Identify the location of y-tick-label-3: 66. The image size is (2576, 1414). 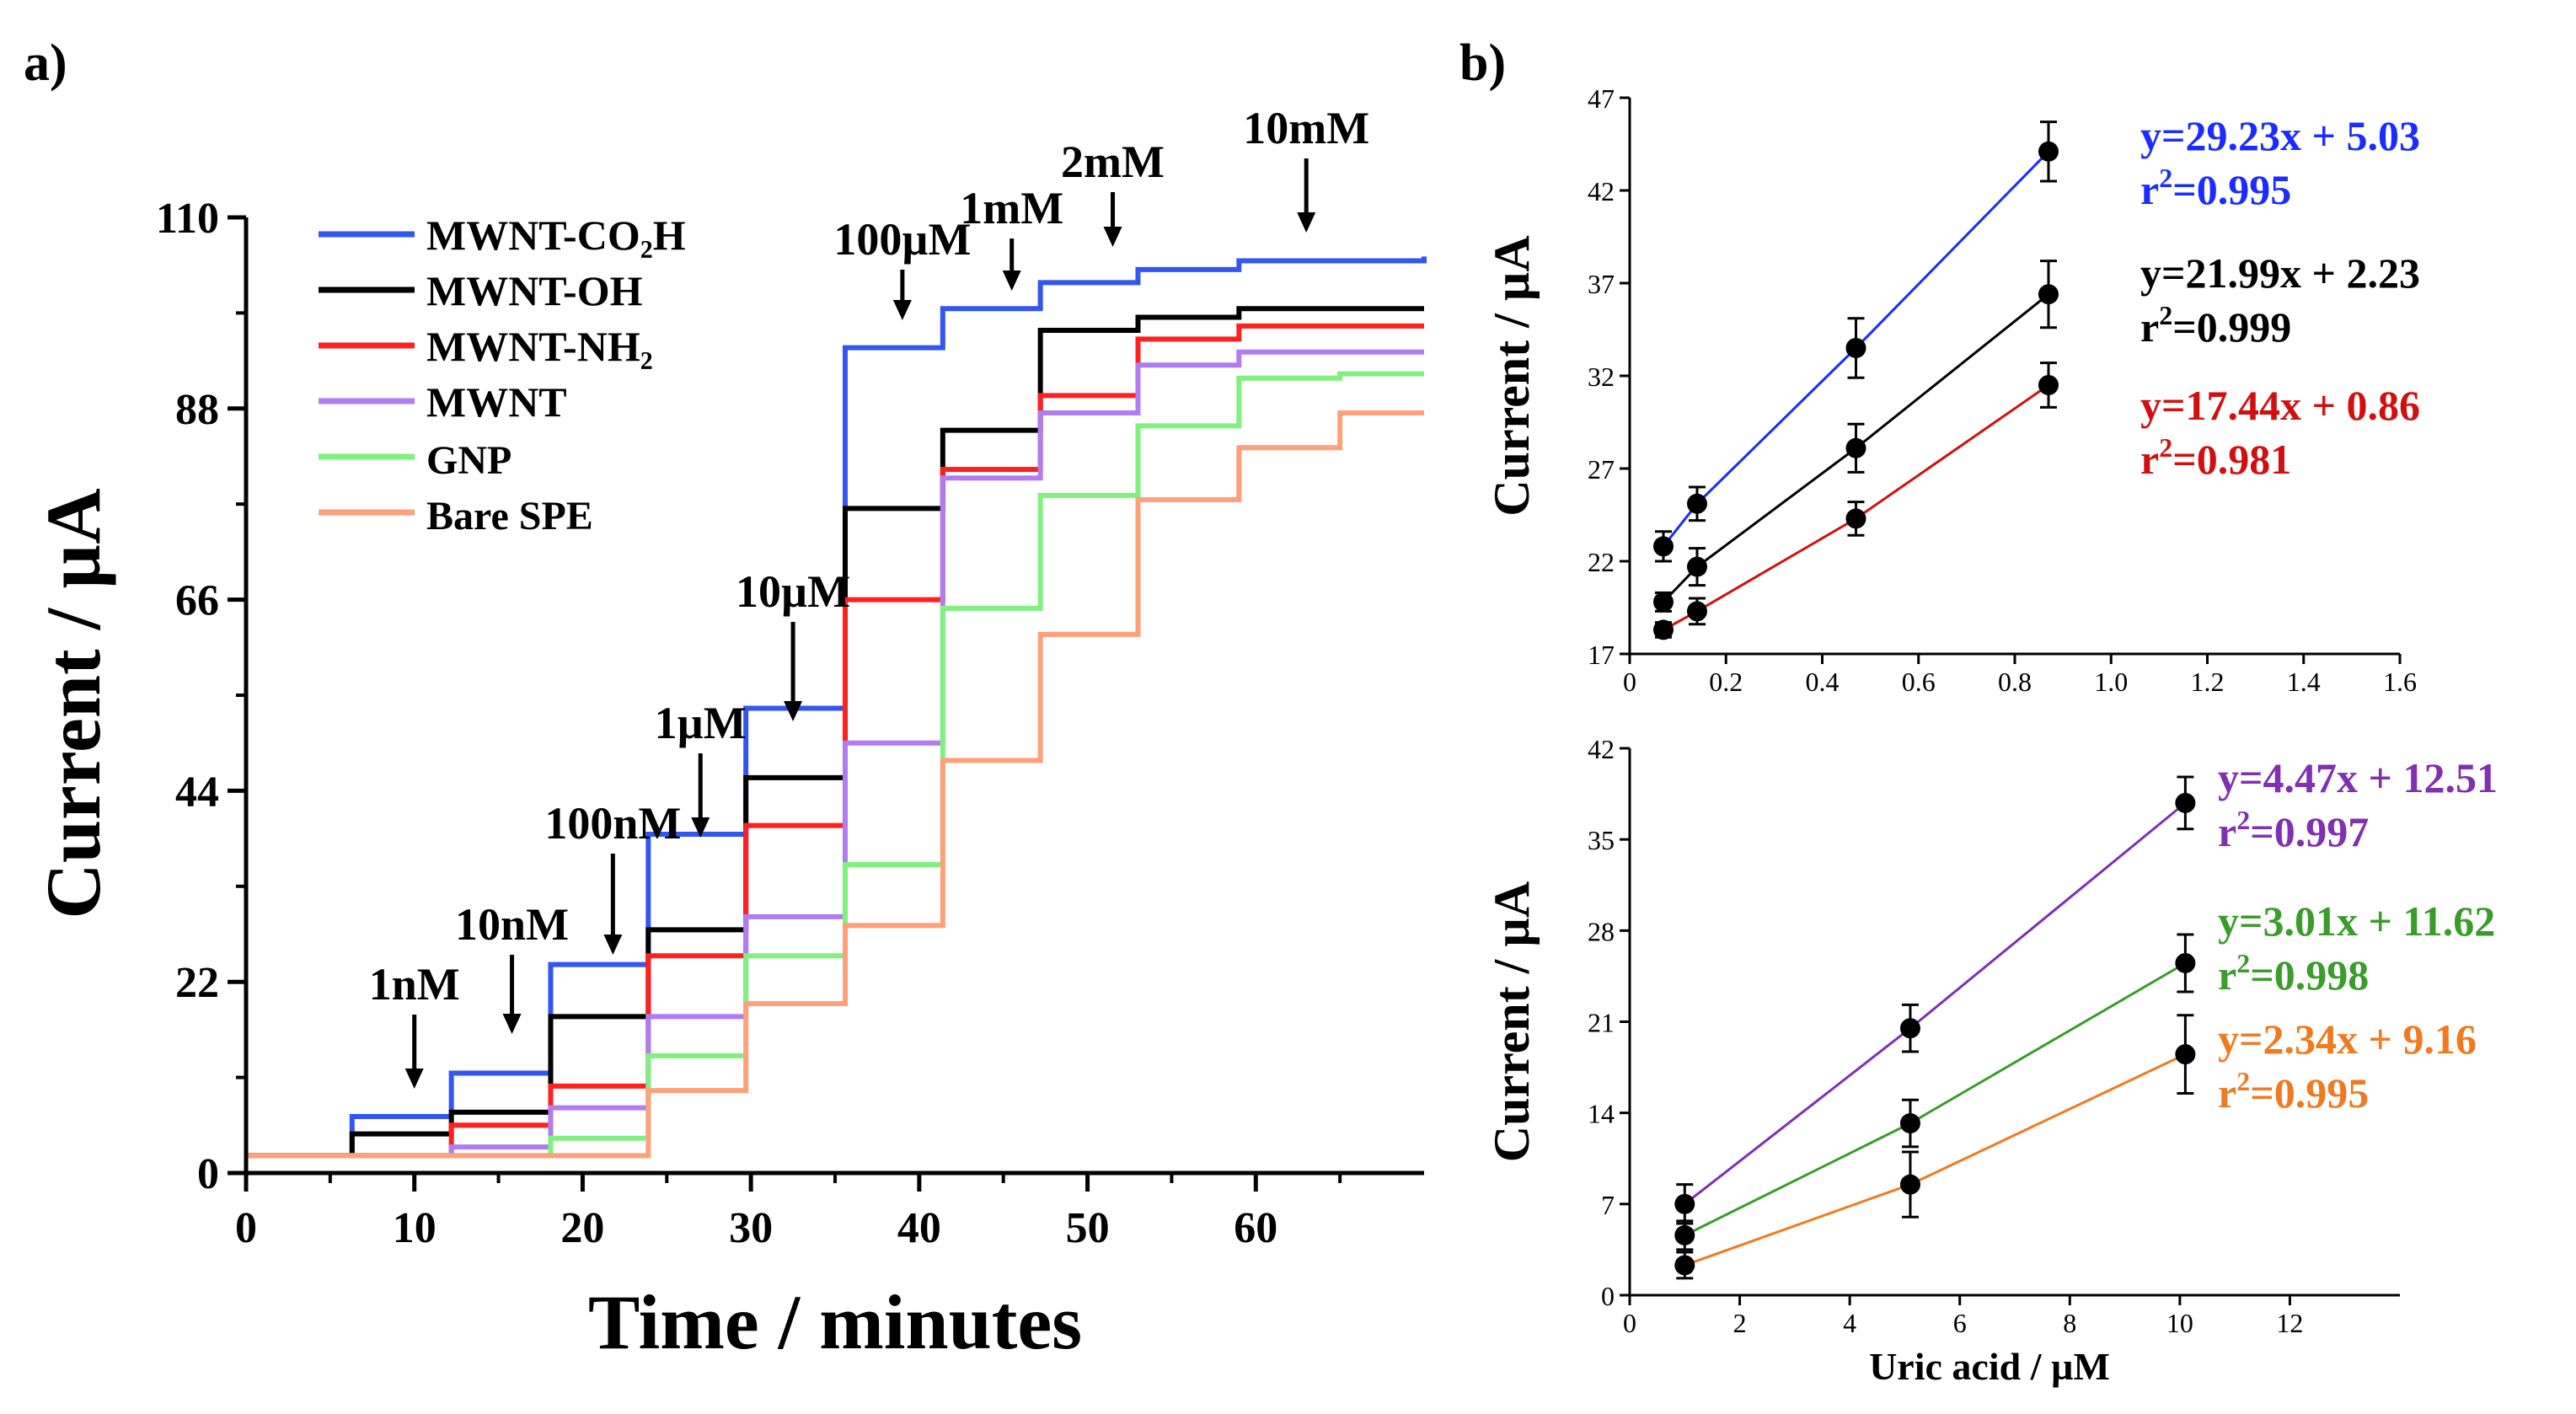
(197, 601).